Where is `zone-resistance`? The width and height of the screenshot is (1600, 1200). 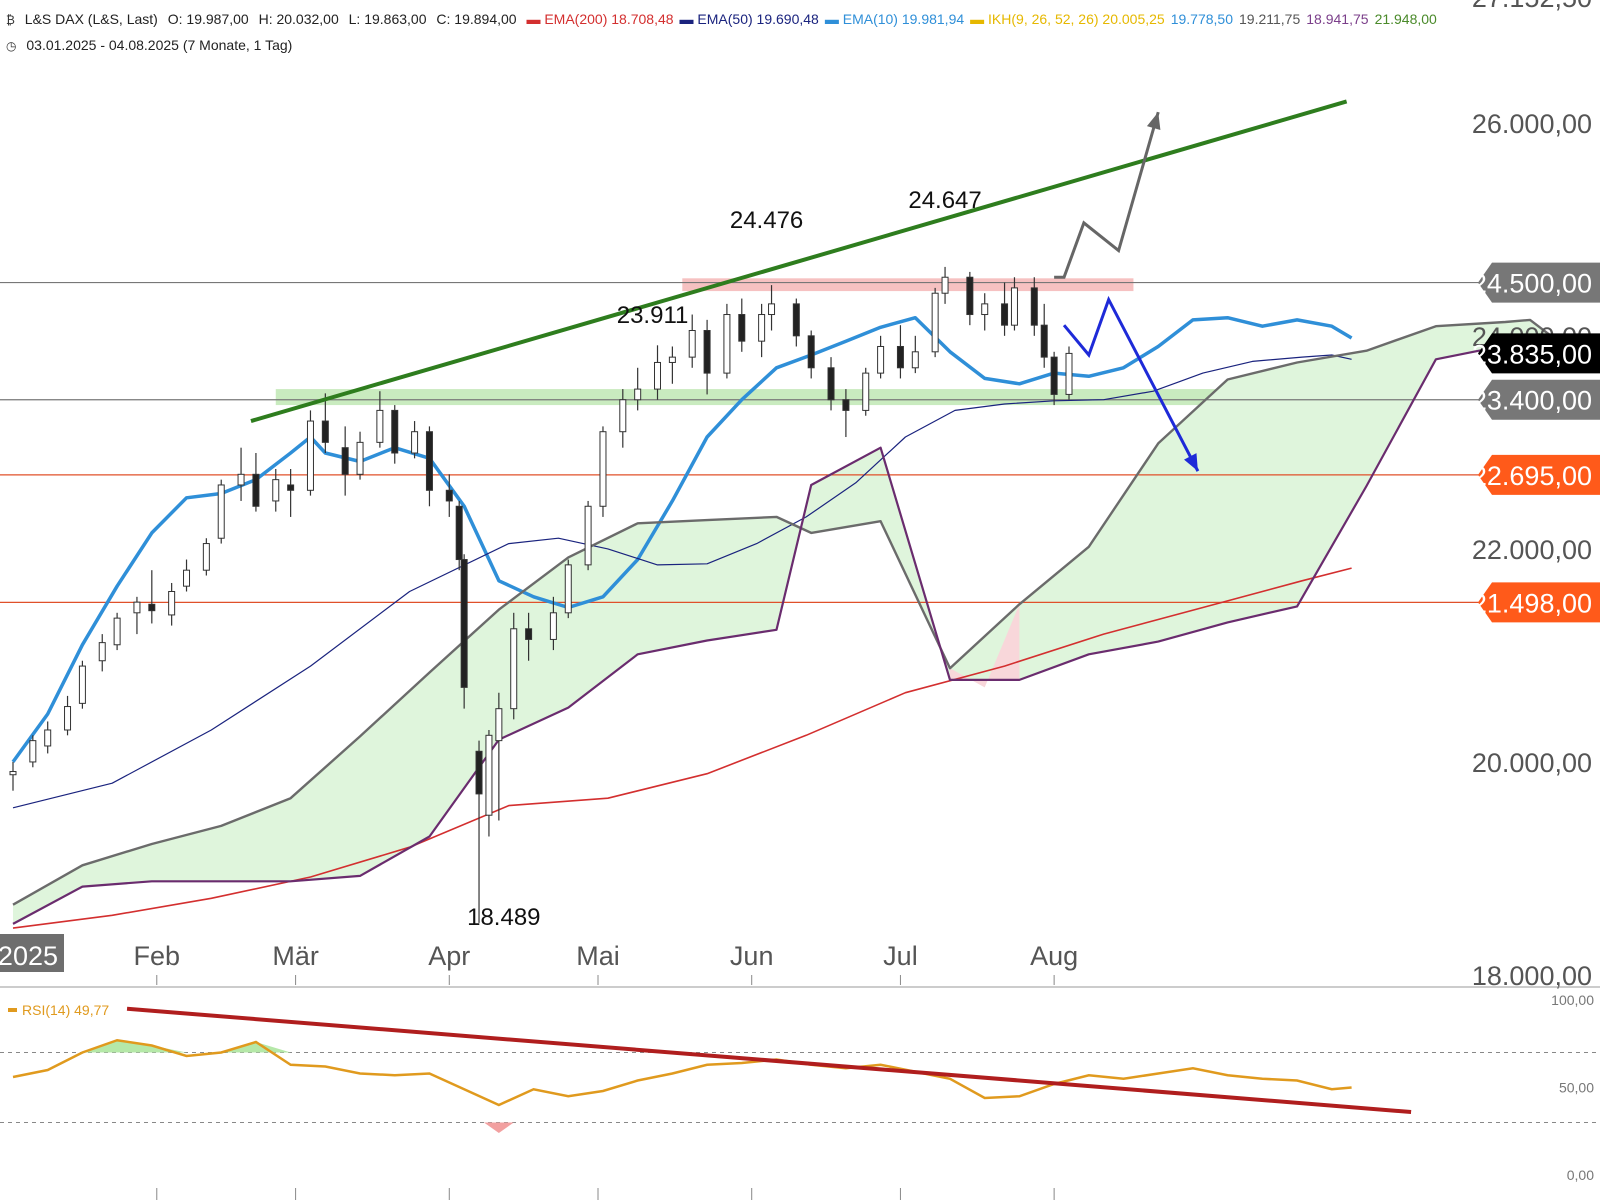 zone-resistance is located at coordinates (908, 285).